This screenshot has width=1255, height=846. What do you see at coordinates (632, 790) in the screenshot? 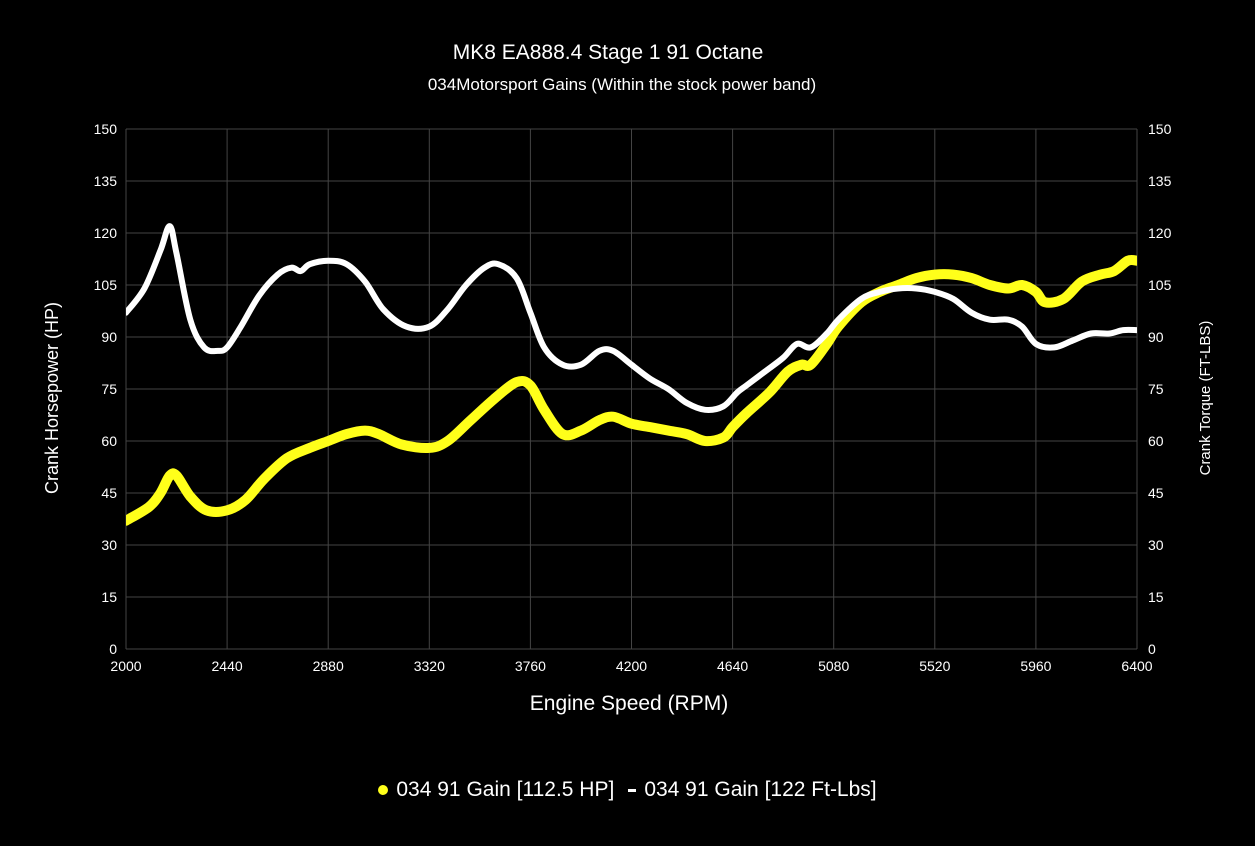
I see `legend-marker-torque` at bounding box center [632, 790].